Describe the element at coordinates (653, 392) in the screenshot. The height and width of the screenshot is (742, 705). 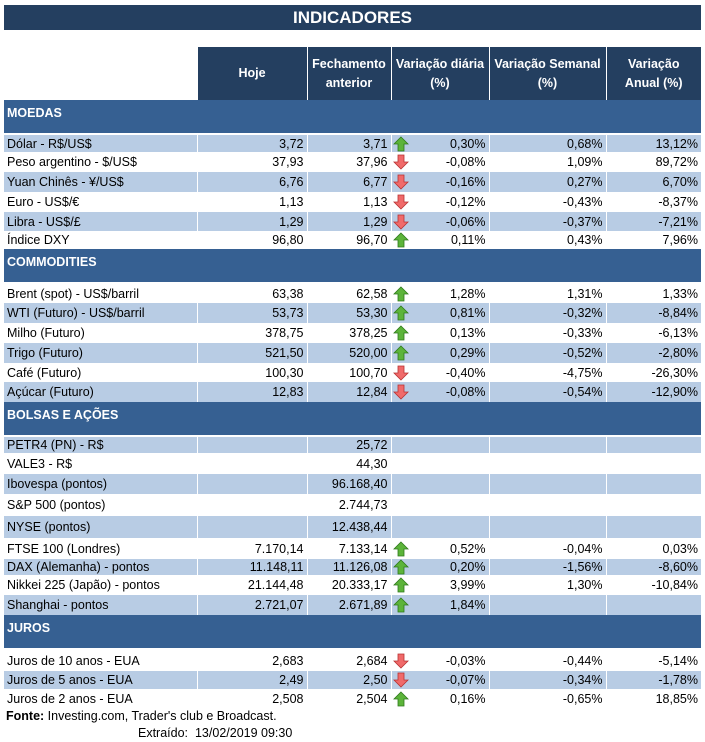
I see `cell-variacao-anual: -12,90%` at that location.